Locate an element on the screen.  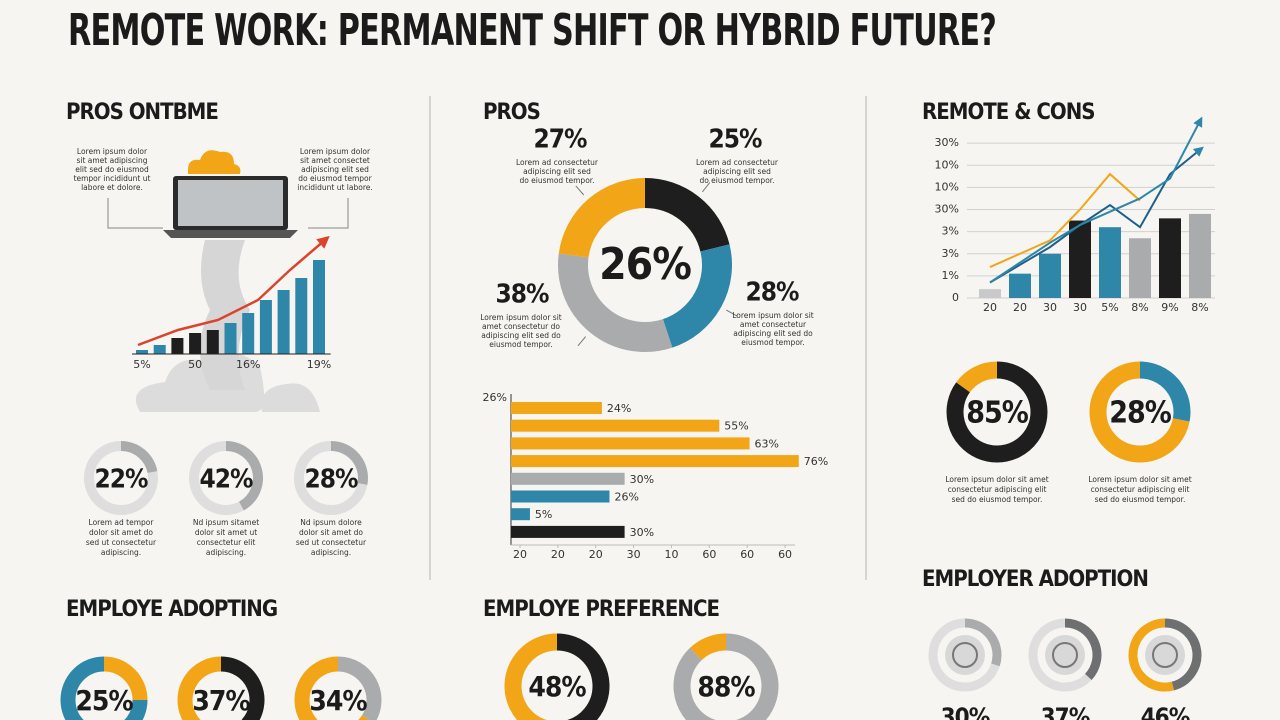
caption-line: sed do eiusmod tempor. is located at coordinates (1140, 499).